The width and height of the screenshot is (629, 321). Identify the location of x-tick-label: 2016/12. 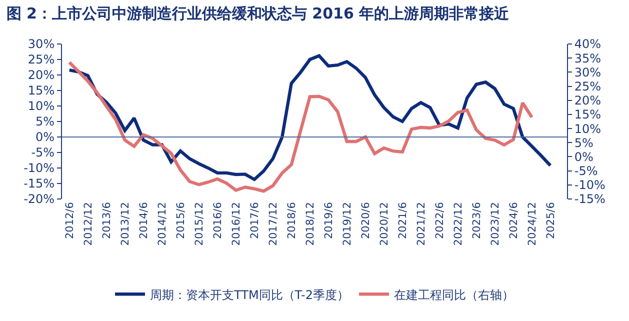
(236, 224).